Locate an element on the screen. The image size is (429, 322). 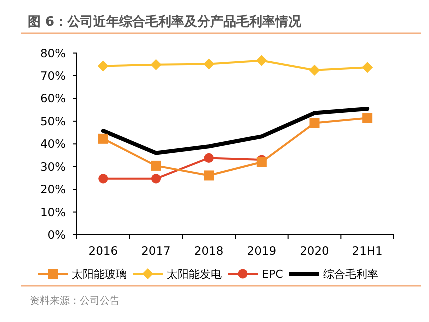
y-tick-label: 10% is located at coordinates (53, 212).